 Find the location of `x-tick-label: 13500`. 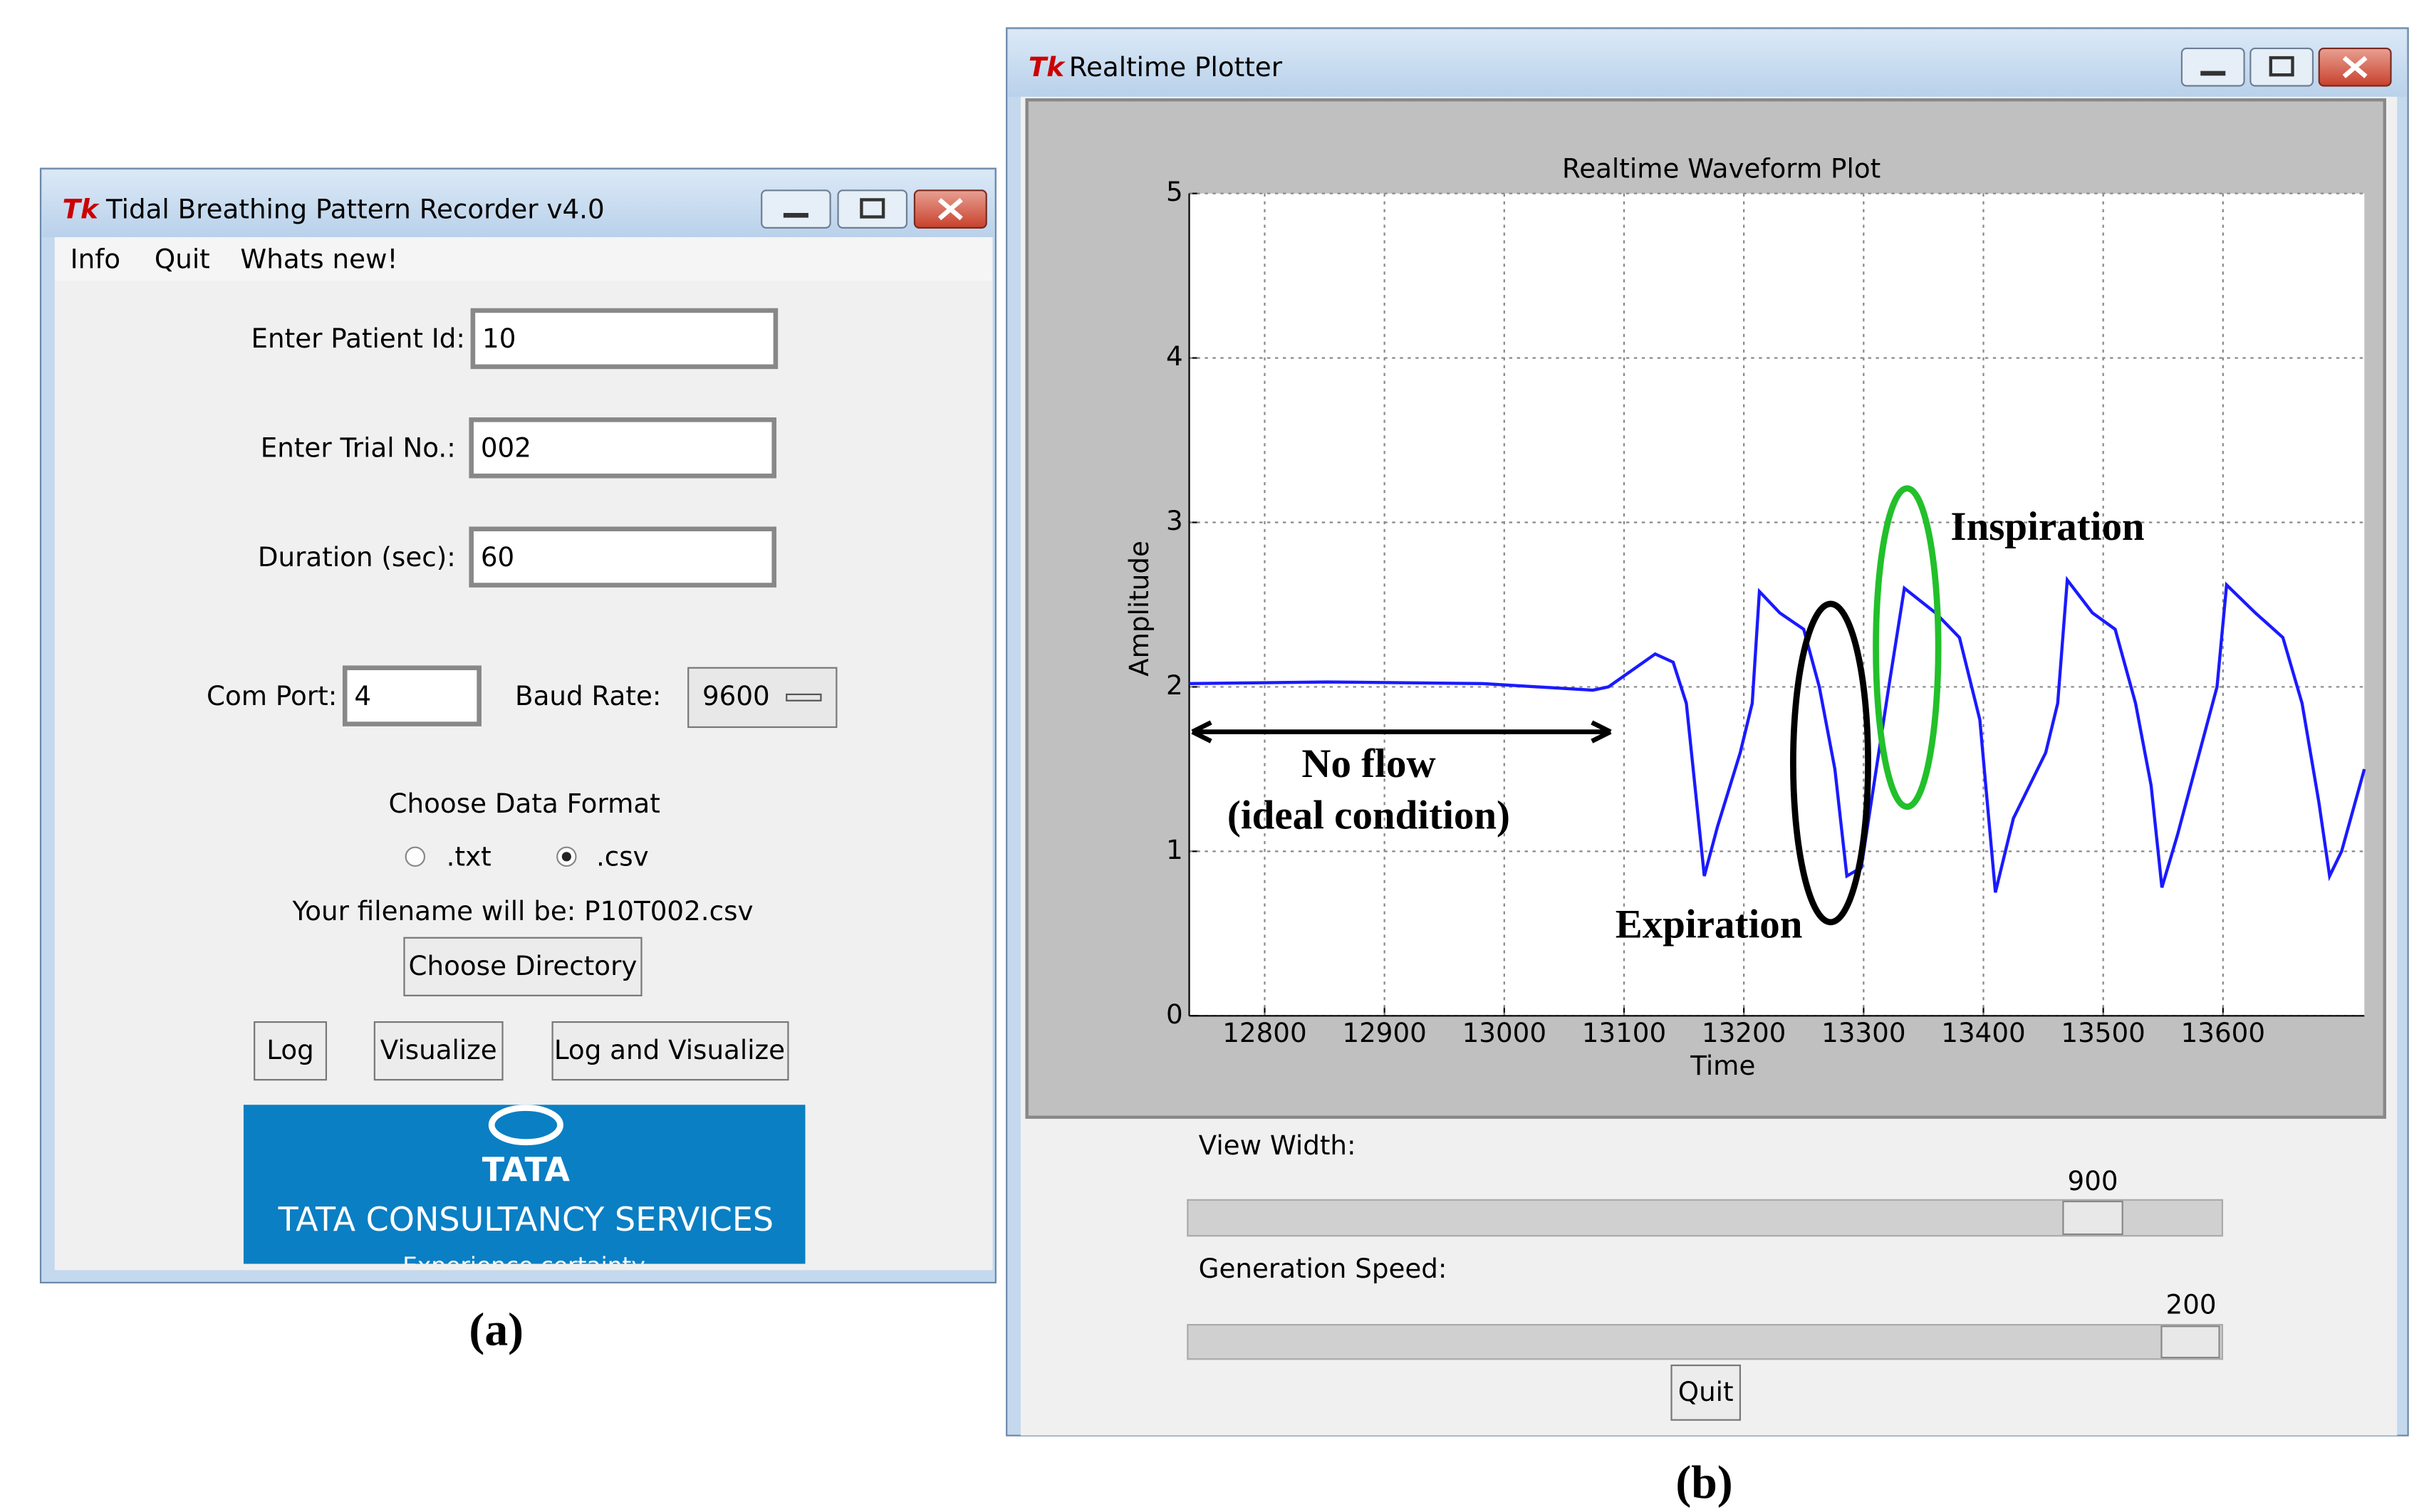

x-tick-label: 13500 is located at coordinates (2103, 1032).